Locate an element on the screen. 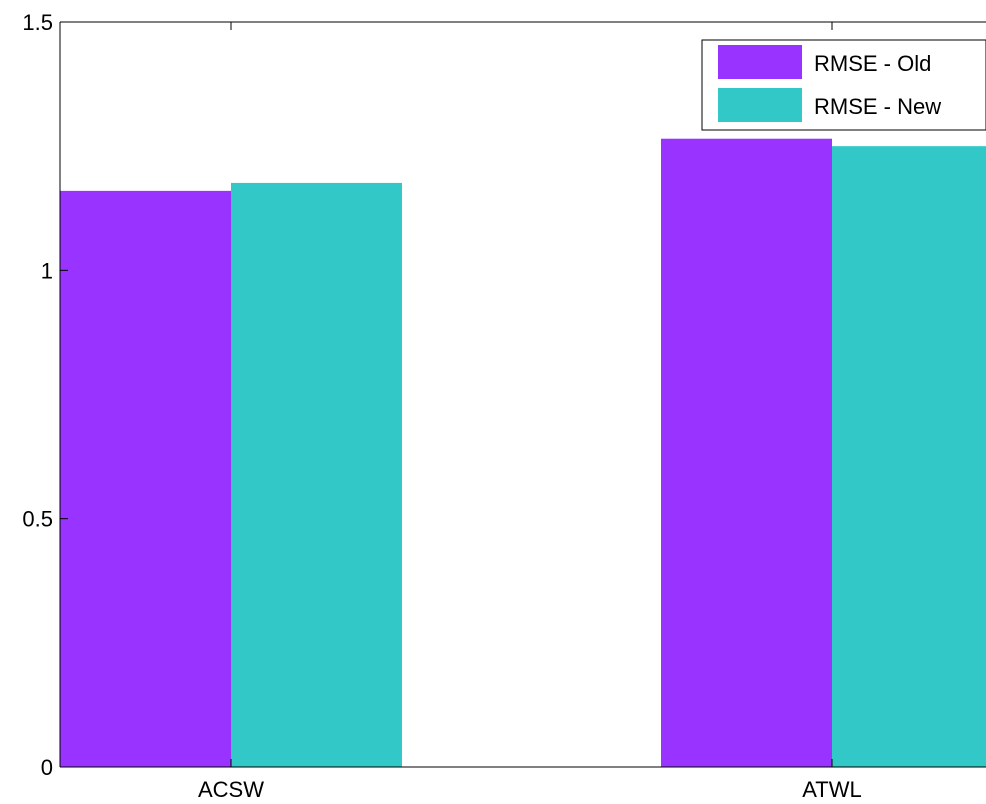 This screenshot has width=986, height=804. legend-label-new: RMSE - New is located at coordinates (877, 106).